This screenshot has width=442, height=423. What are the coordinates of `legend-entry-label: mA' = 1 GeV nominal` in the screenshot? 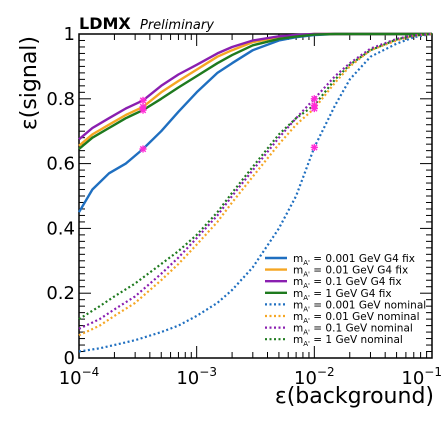 It's located at (348, 341).